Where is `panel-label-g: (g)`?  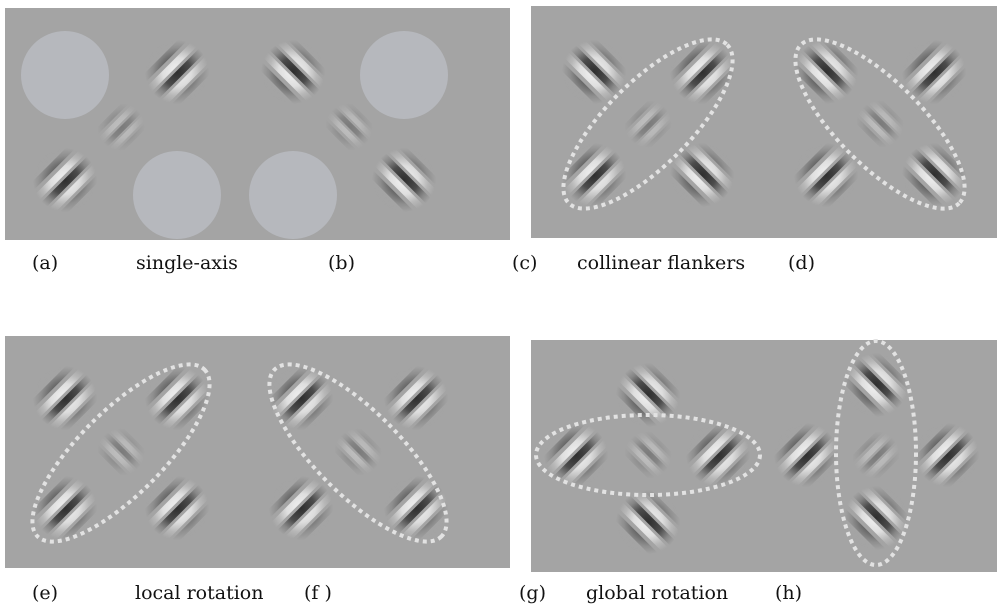
panel-label-g: (g) is located at coordinates (532, 593).